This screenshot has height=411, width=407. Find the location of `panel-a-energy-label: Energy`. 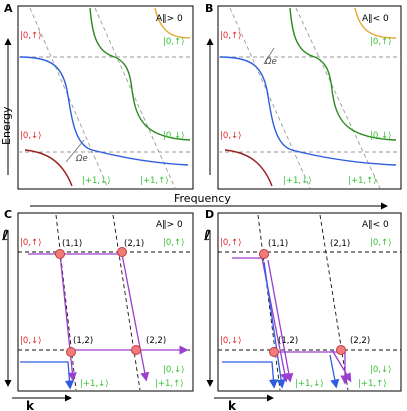

panel-a-energy-label: Energy is located at coordinates (6, 125).